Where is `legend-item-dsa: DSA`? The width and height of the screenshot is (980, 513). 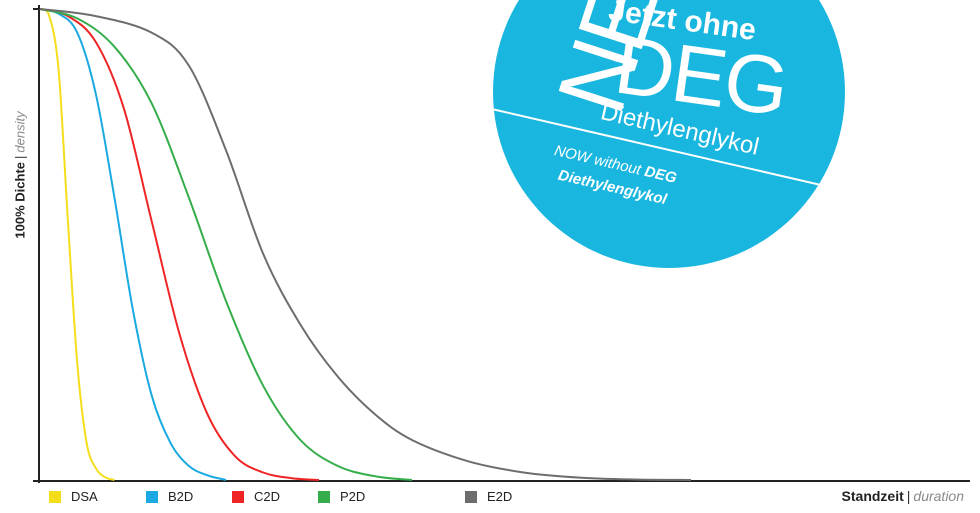
legend-item-dsa: DSA is located at coordinates (73, 496).